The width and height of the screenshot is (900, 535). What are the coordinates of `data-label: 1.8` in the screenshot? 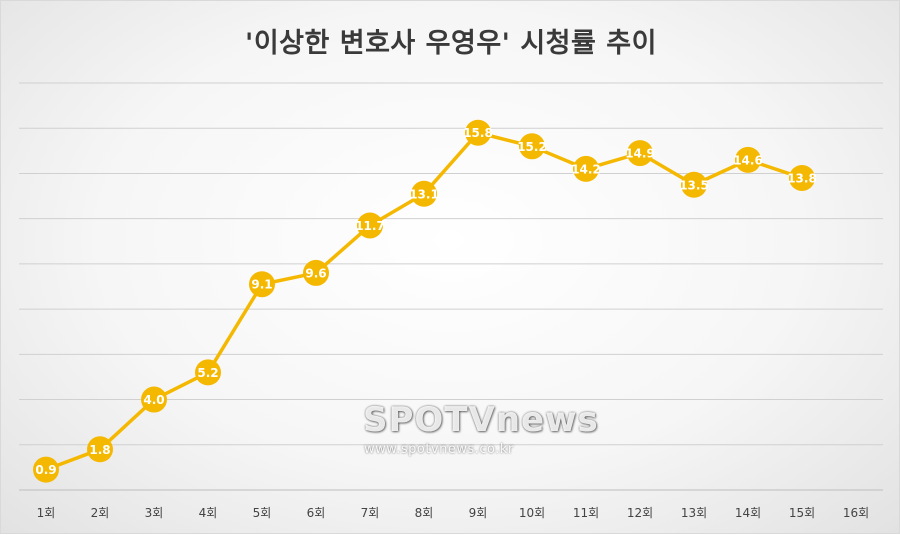 It's located at (99, 450).